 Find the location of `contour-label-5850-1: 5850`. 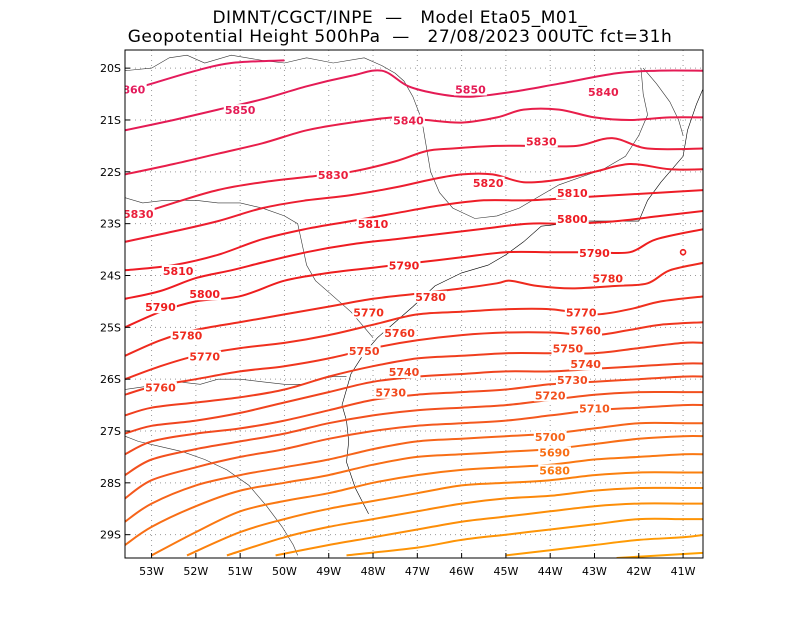

contour-label-5850-1: 5850 is located at coordinates (240, 110).